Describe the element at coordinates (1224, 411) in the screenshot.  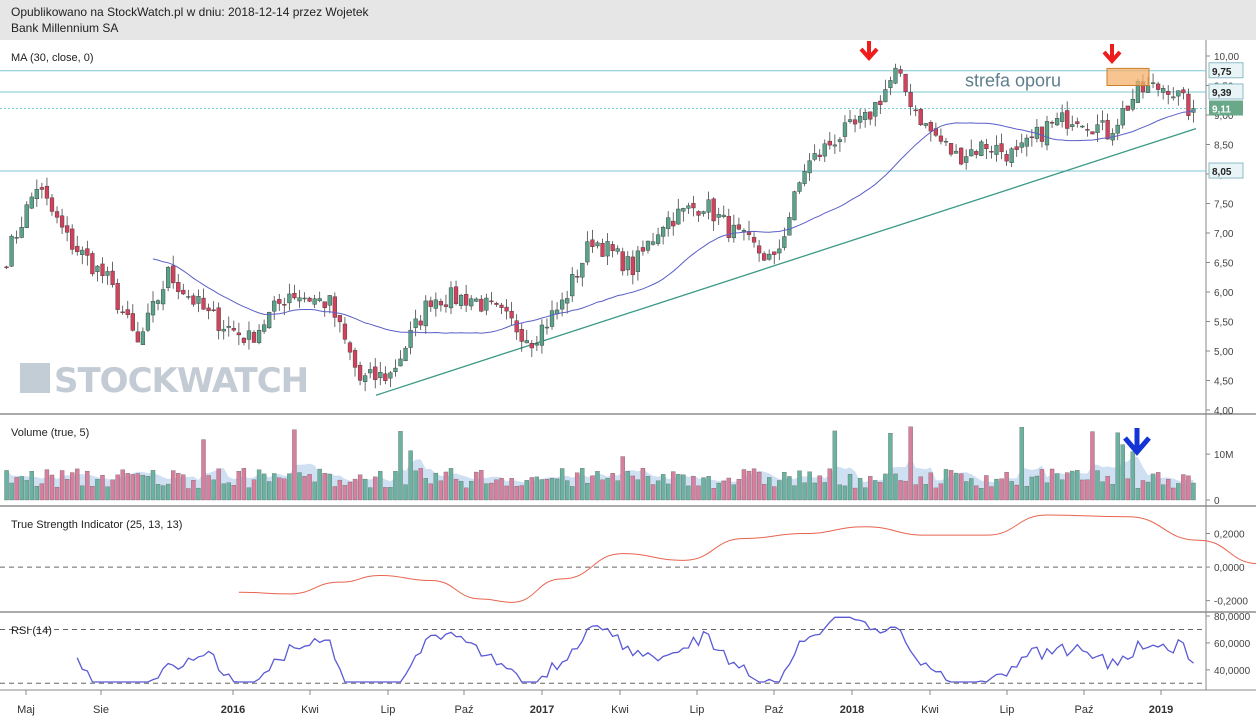
I see `price-tick-label: 4,00` at that location.